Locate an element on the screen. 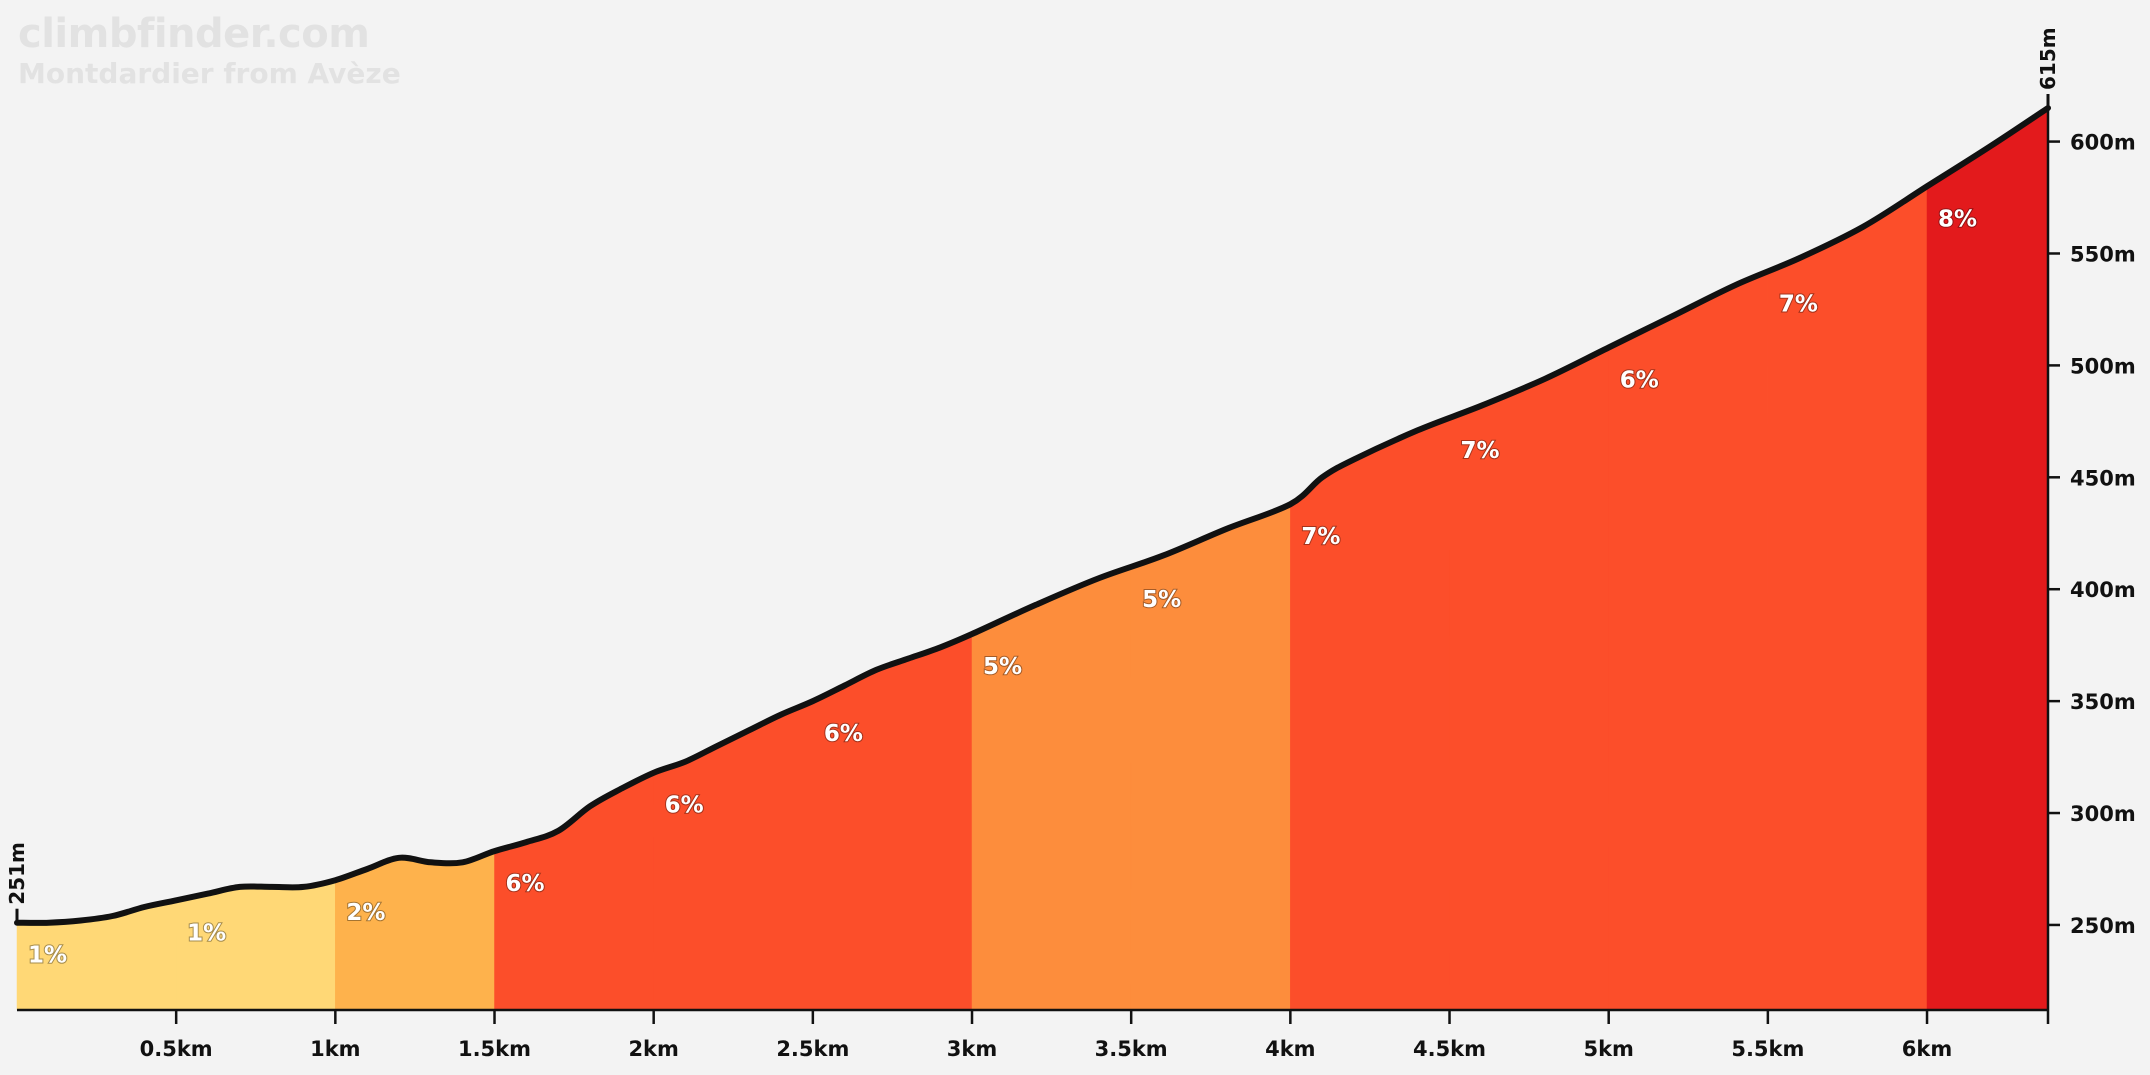  end-elevation-label: 615m is located at coordinates (2048, 58).